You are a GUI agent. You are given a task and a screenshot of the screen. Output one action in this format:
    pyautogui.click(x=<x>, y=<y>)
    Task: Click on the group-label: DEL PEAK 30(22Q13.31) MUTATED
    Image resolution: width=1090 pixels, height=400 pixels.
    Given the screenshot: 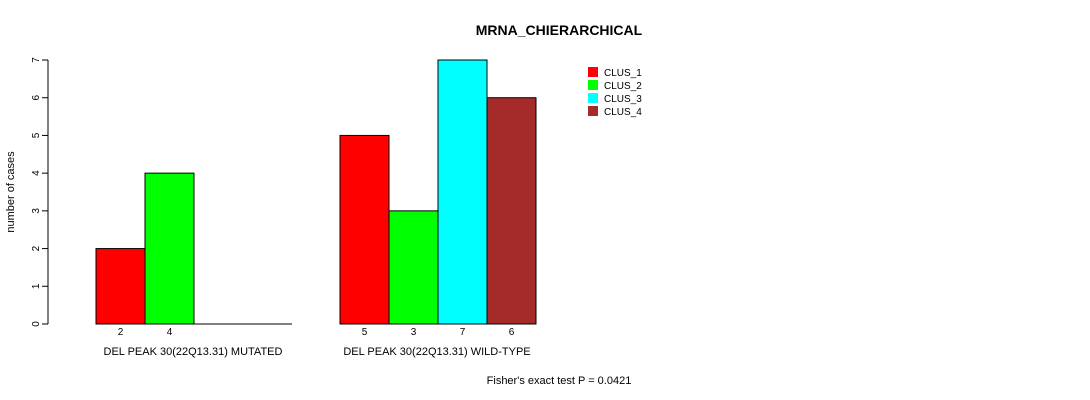 What is the action you would take?
    pyautogui.click(x=193, y=352)
    